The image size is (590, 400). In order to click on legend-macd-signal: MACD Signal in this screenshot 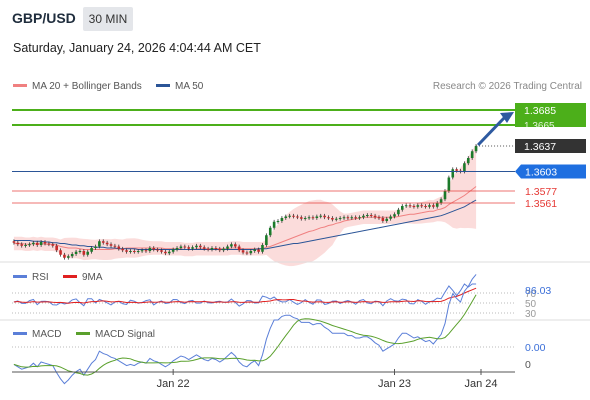, I will do `click(115, 334)`.